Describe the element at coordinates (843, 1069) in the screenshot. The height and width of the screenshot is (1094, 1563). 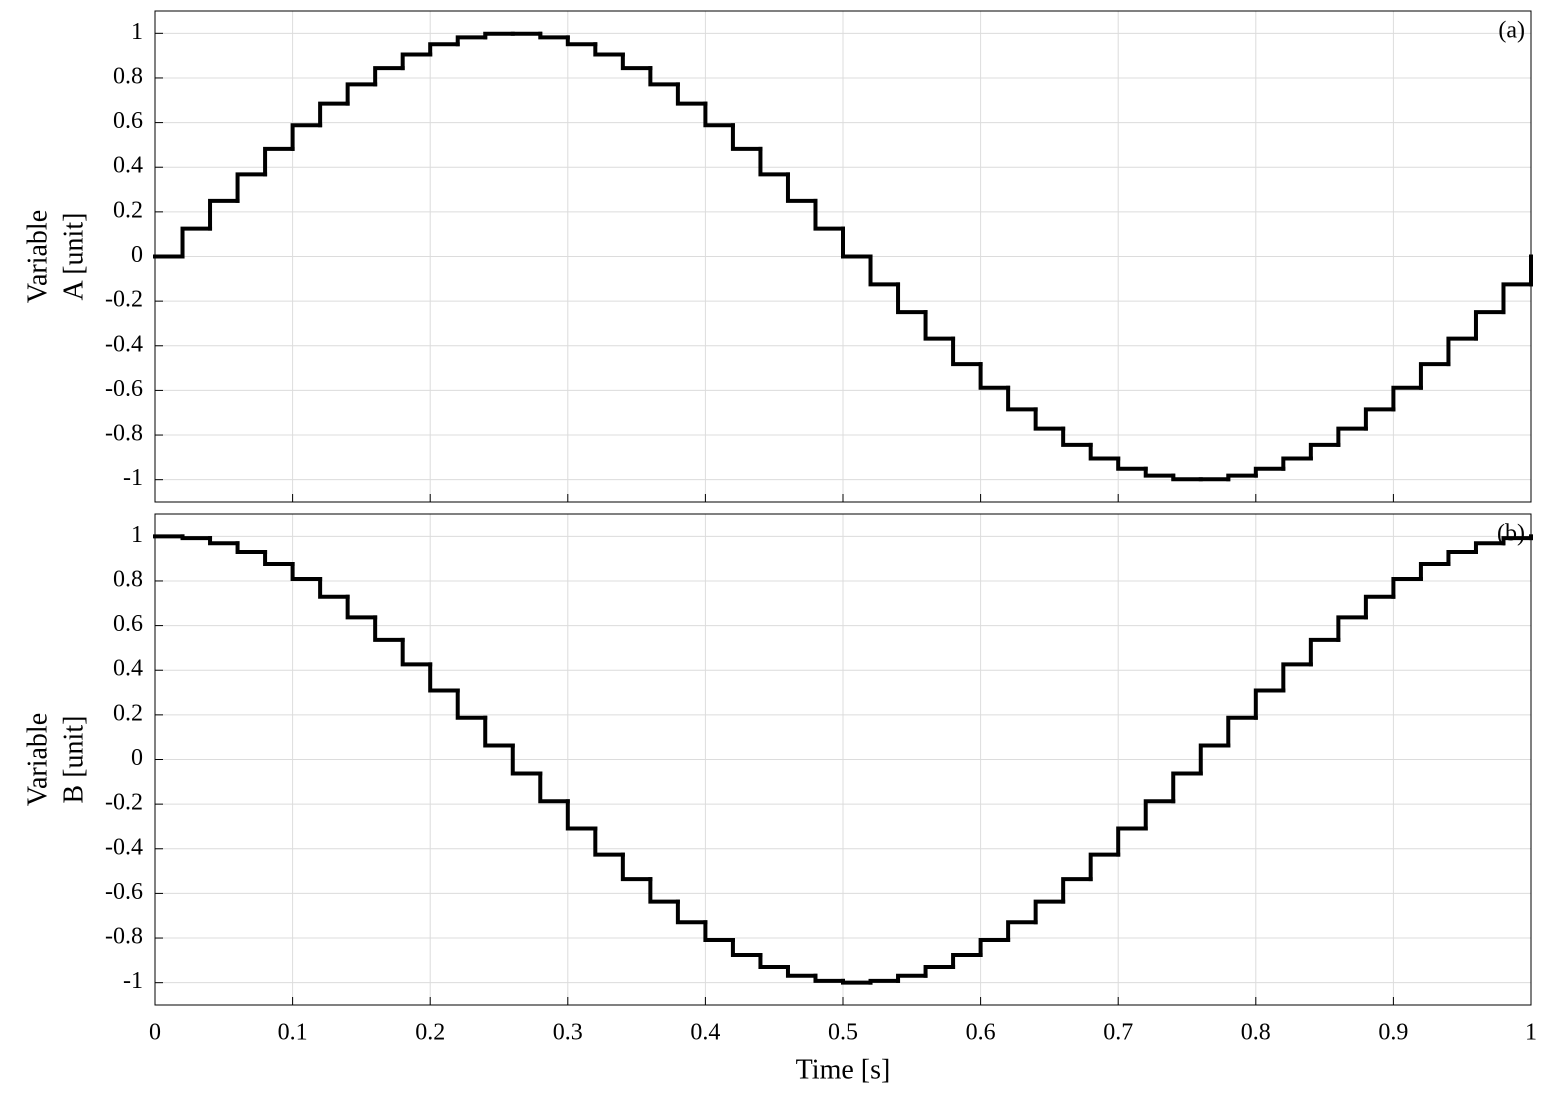
I see `x-axis-label: Time [s]` at that location.